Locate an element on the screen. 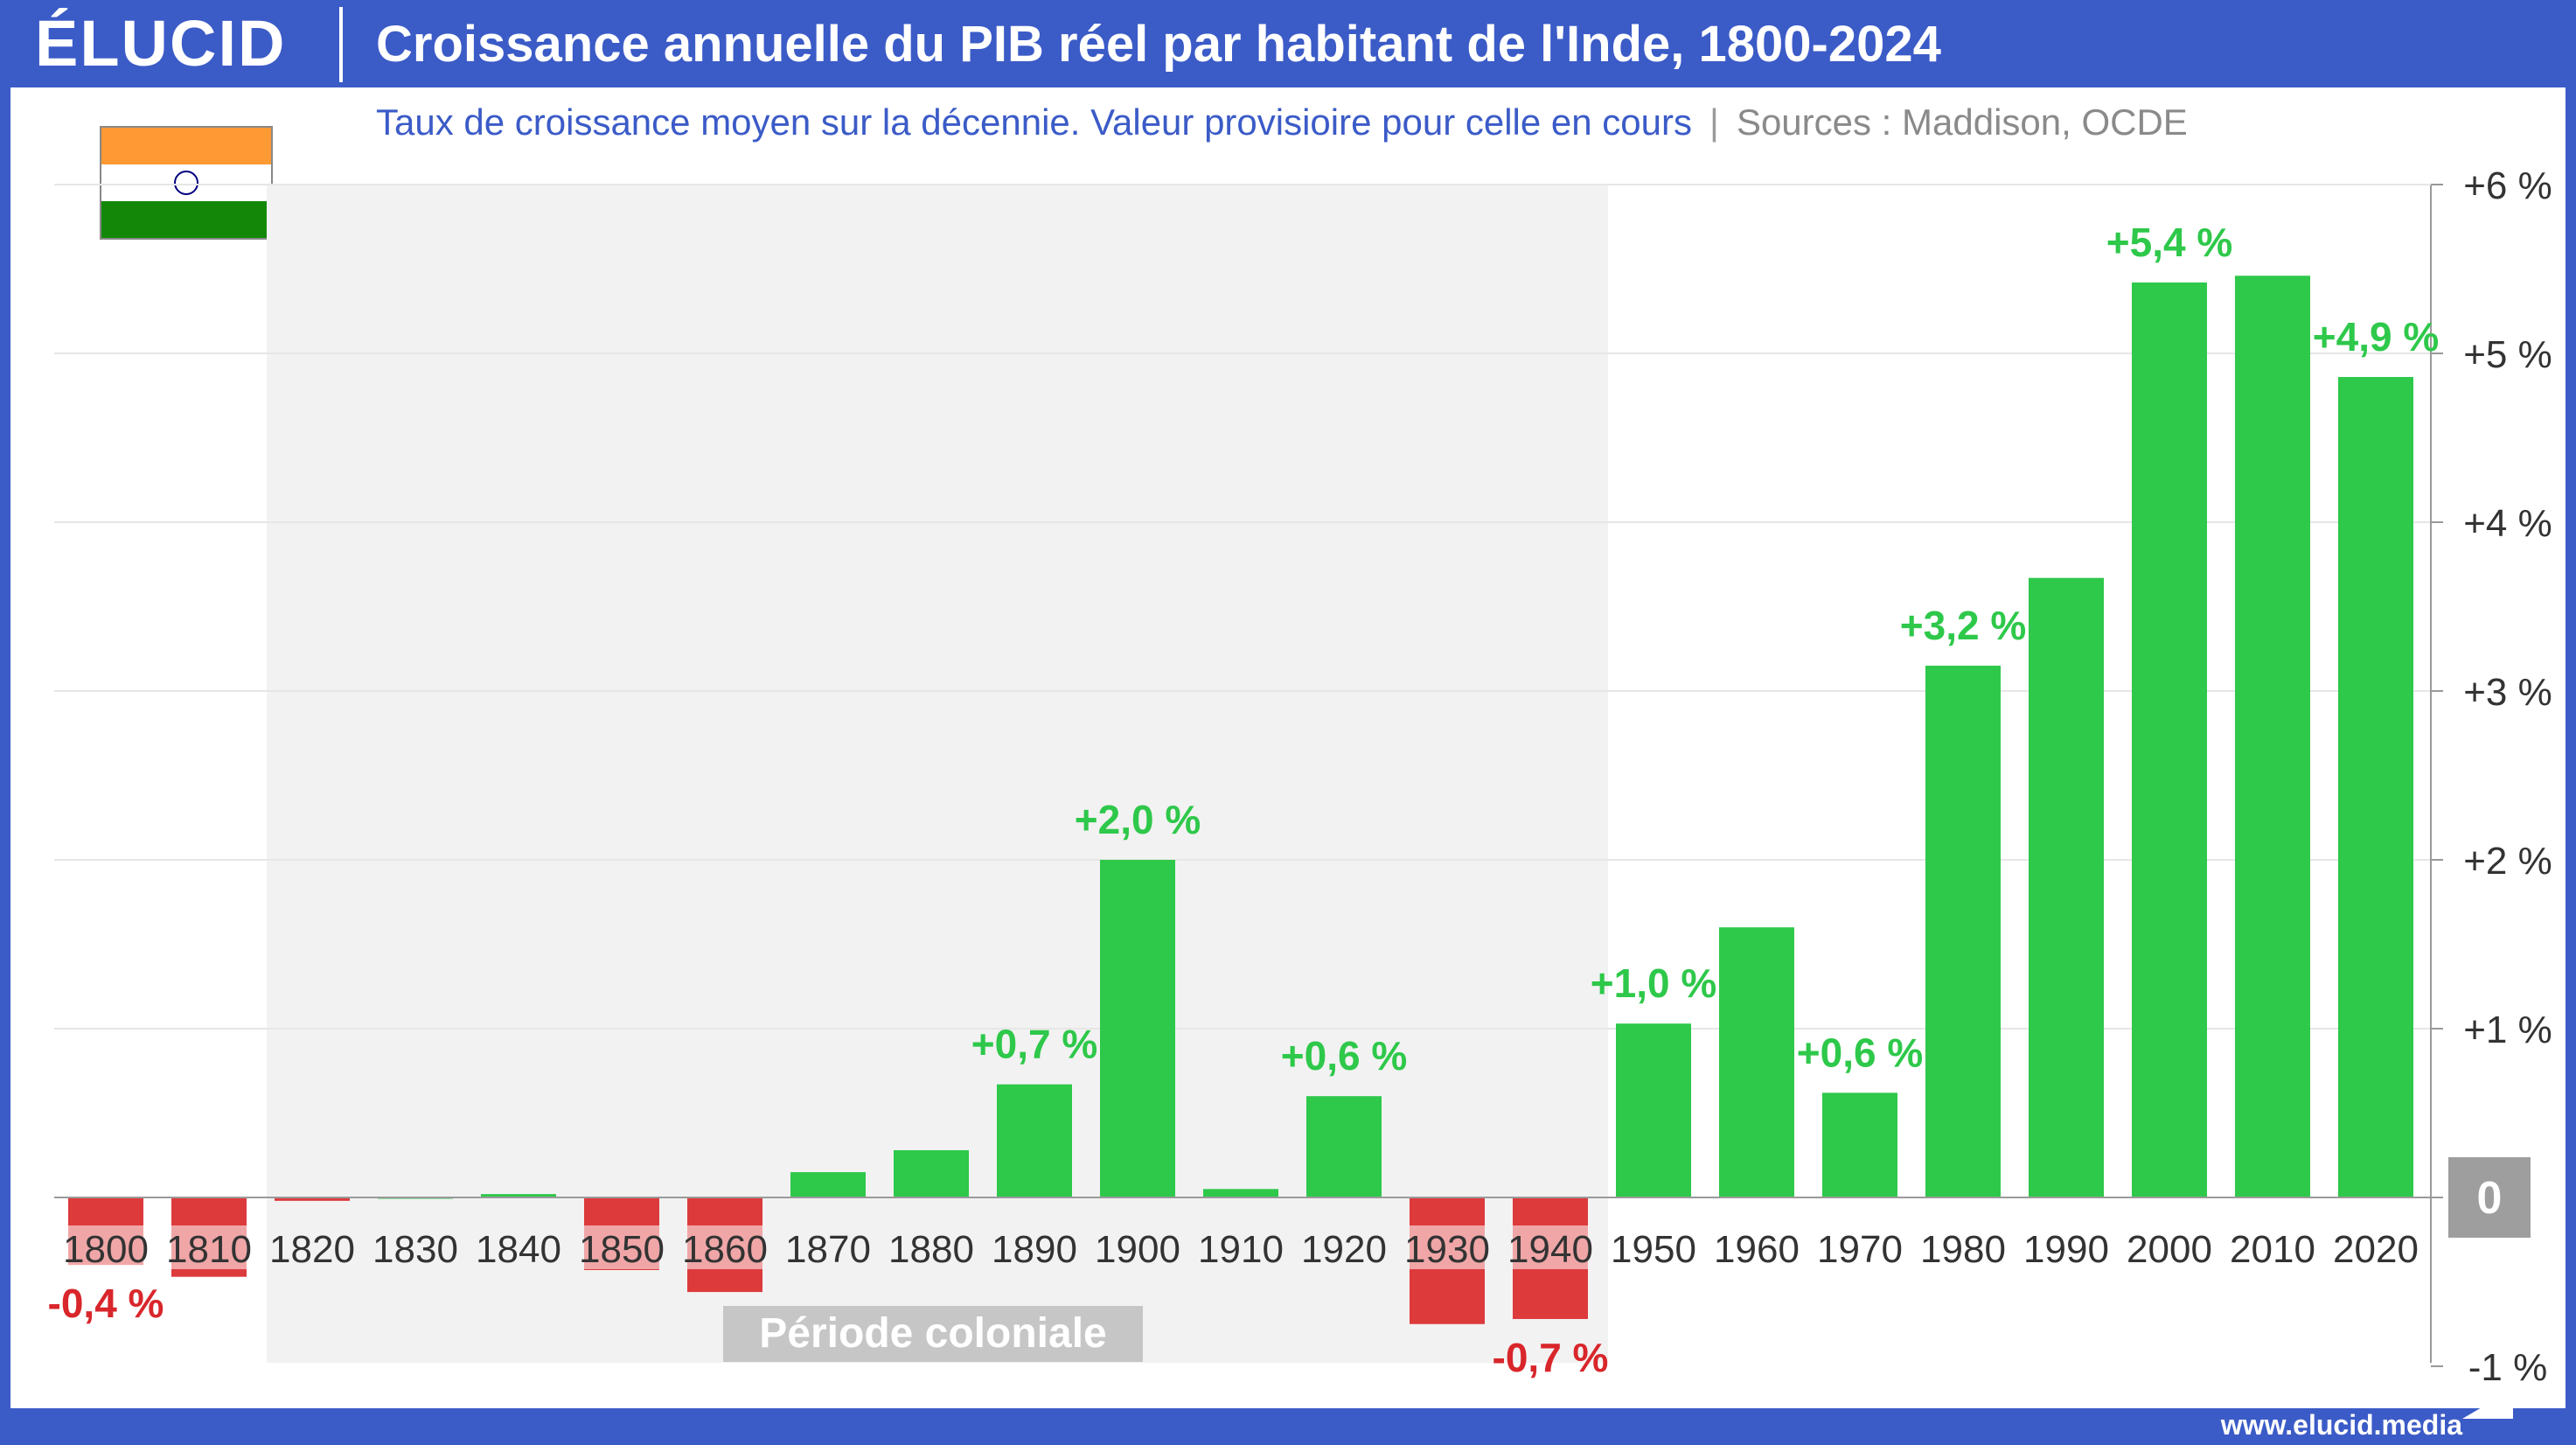  data-label-1940: -0,7 % is located at coordinates (1551, 1357).